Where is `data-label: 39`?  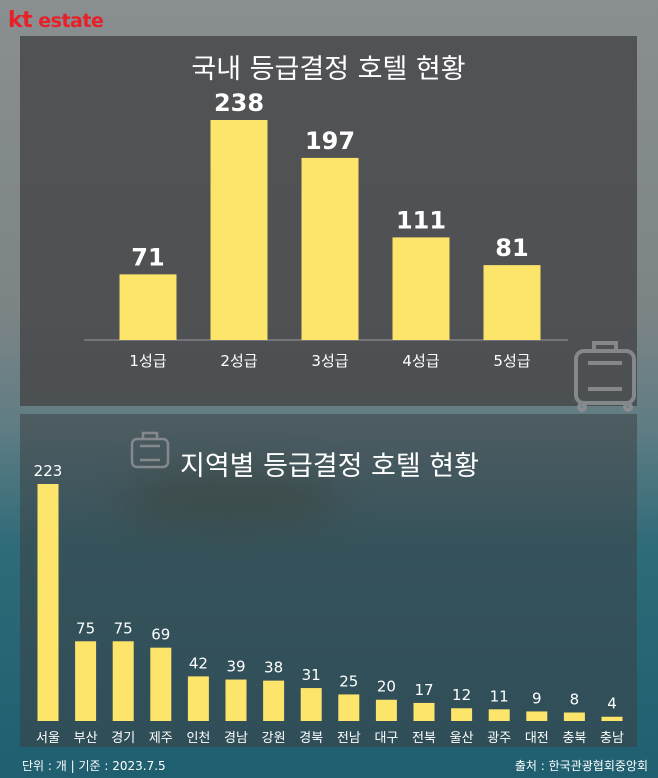 data-label: 39 is located at coordinates (235, 667).